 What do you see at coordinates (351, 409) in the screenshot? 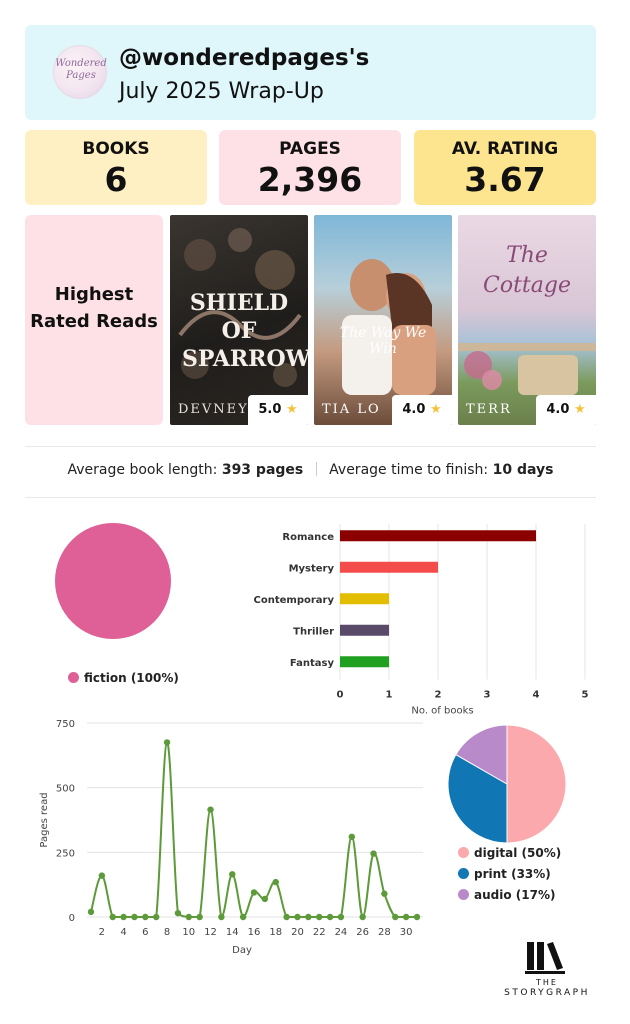
I see `cover-2-author: TIA LO` at bounding box center [351, 409].